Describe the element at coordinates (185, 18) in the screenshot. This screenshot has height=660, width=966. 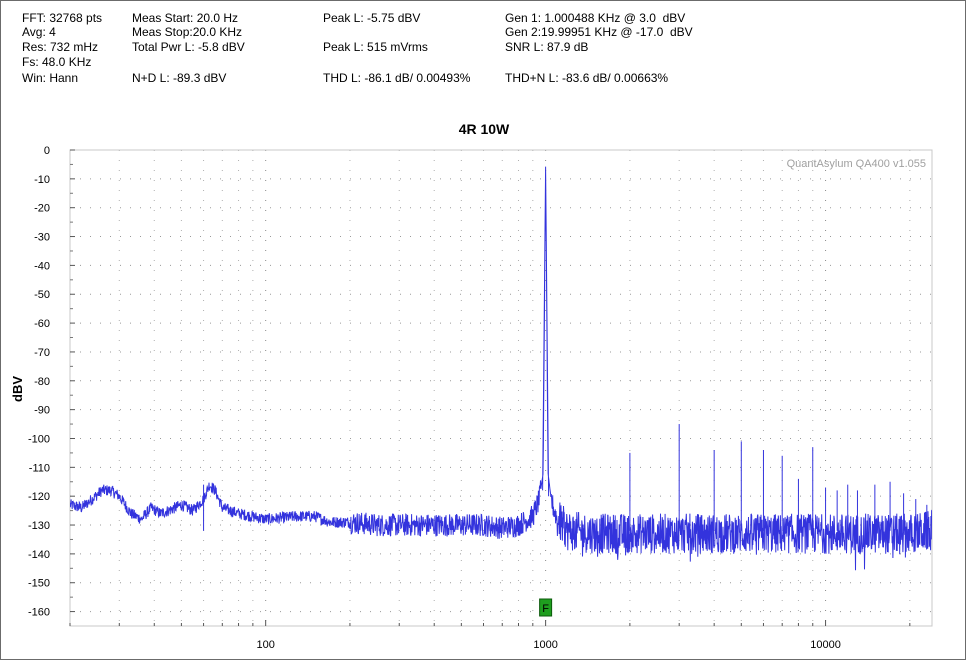
I see `meas-start-text: Meas Start: 20.0 Hz` at that location.